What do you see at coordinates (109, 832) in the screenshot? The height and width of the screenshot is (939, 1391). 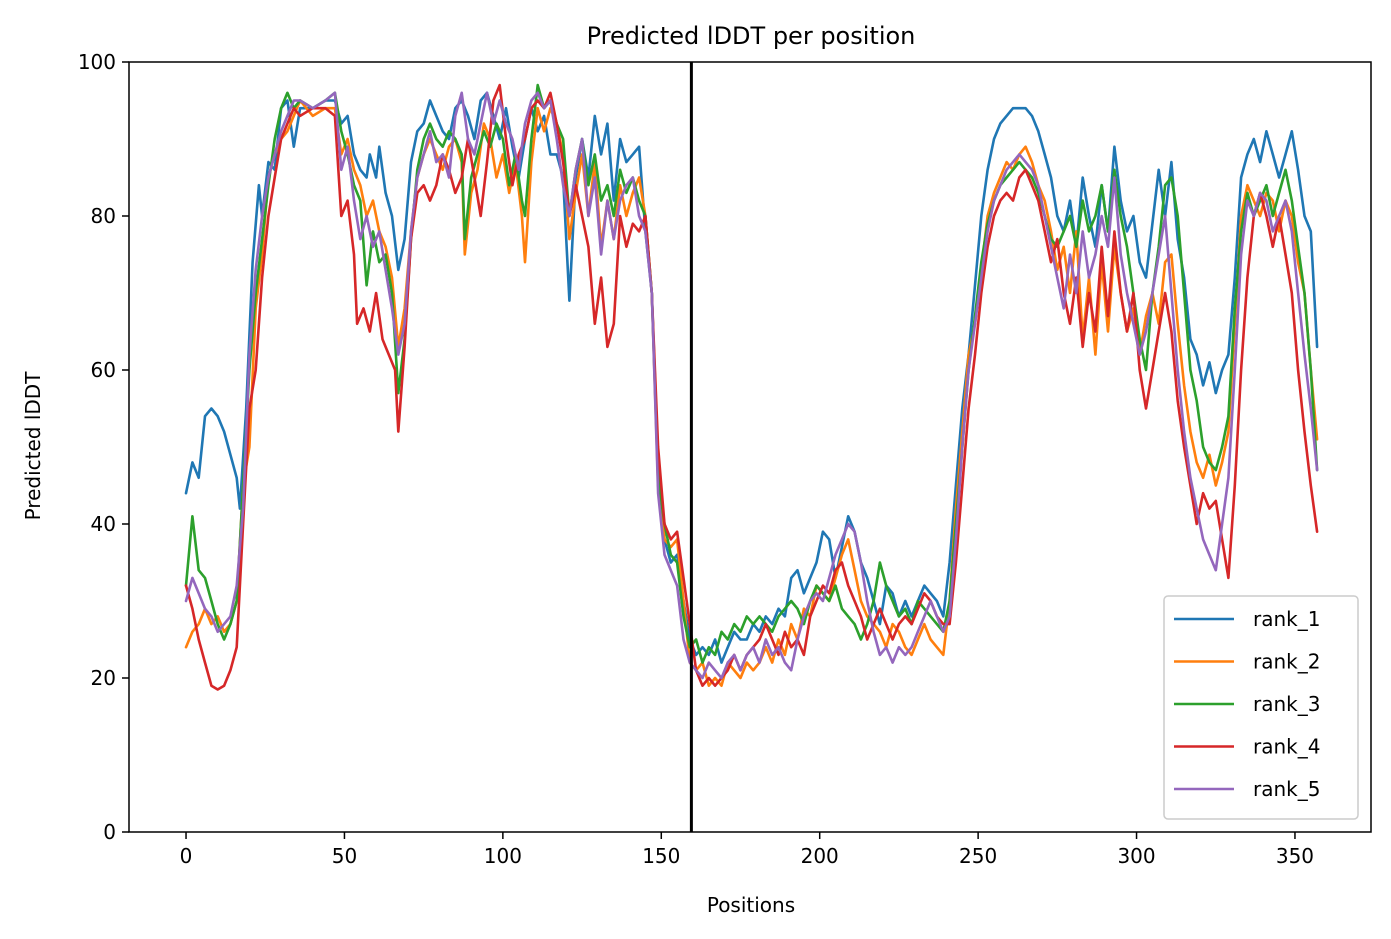 I see `y-tick-label: 0` at bounding box center [109, 832].